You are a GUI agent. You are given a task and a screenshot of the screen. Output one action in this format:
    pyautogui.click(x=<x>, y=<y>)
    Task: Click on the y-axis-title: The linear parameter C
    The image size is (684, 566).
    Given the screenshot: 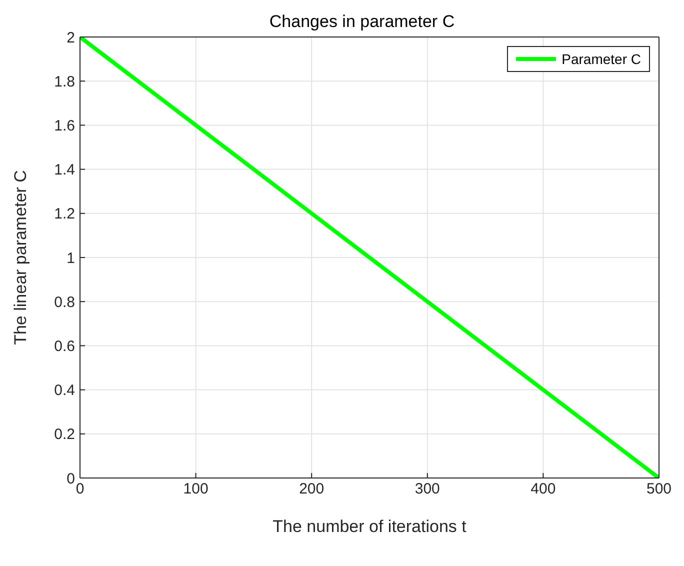 What is the action you would take?
    pyautogui.click(x=20, y=257)
    